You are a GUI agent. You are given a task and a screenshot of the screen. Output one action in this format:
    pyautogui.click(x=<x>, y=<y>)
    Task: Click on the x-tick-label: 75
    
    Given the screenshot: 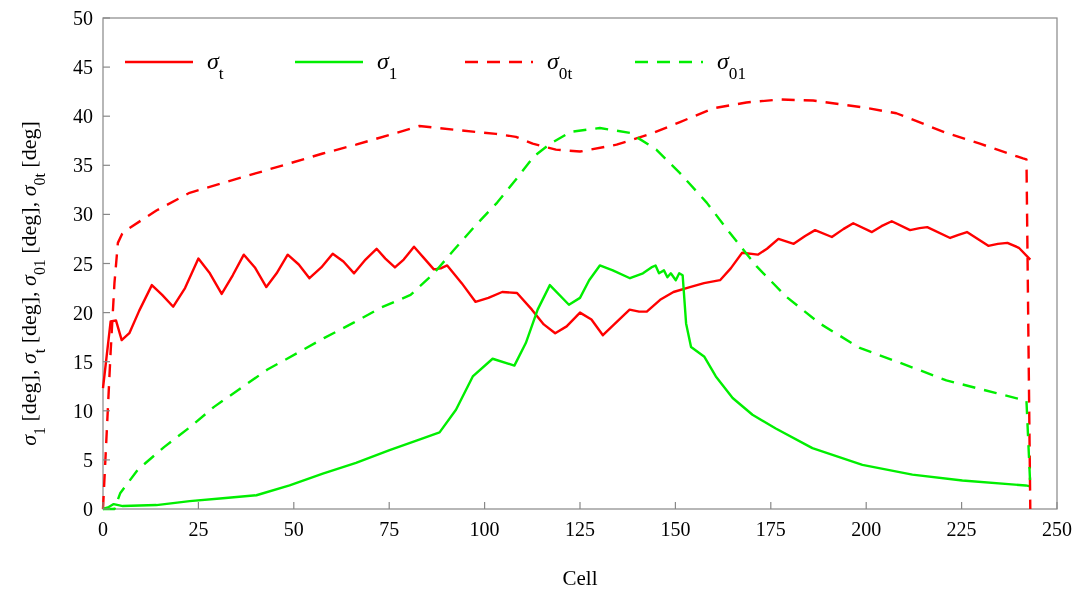 What is the action you would take?
    pyautogui.click(x=389, y=529)
    